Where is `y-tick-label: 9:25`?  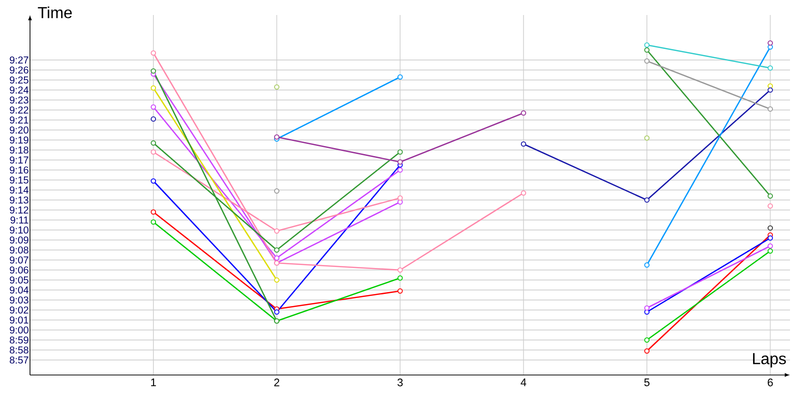 y-tick-label: 9:25 is located at coordinates (19, 80).